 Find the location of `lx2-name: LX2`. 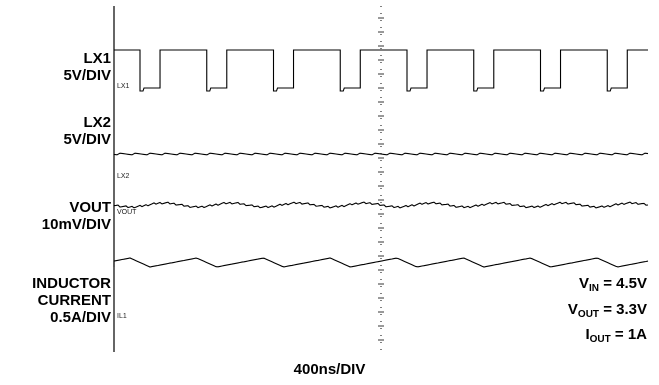

lx2-name: LX2 is located at coordinates (97, 122).